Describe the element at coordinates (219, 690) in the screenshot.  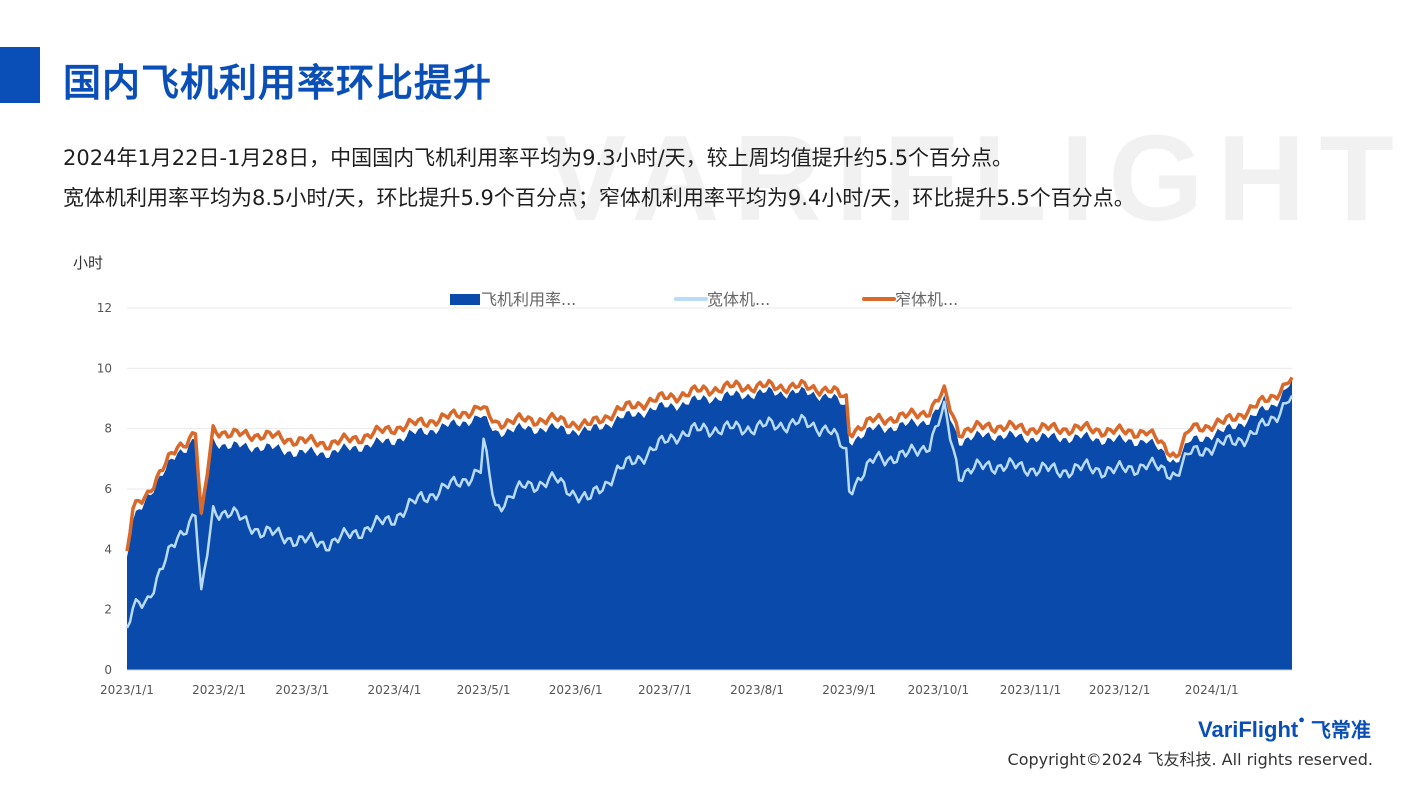
I see `x-tick-label: 2023/2/1` at that location.